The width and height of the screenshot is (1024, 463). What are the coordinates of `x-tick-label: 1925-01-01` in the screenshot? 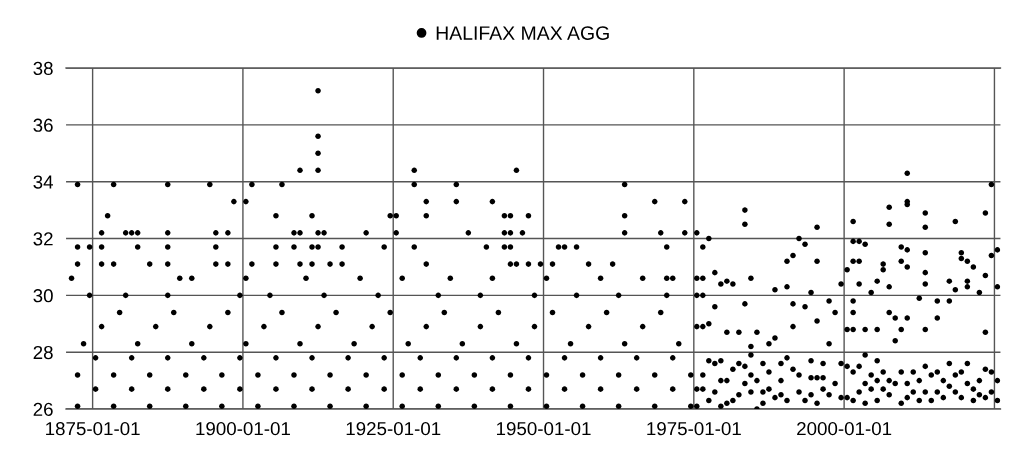 It's located at (393, 429).